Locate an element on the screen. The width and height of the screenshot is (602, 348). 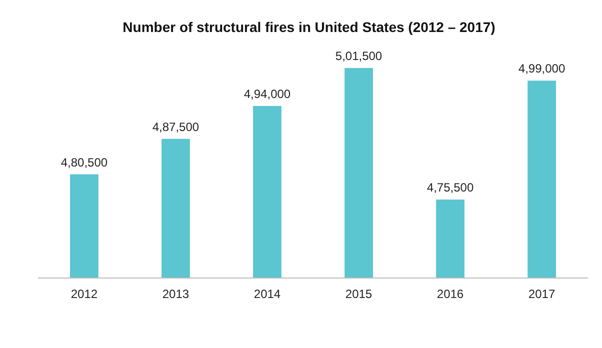
data-label: 4,80,500 is located at coordinates (84, 162).